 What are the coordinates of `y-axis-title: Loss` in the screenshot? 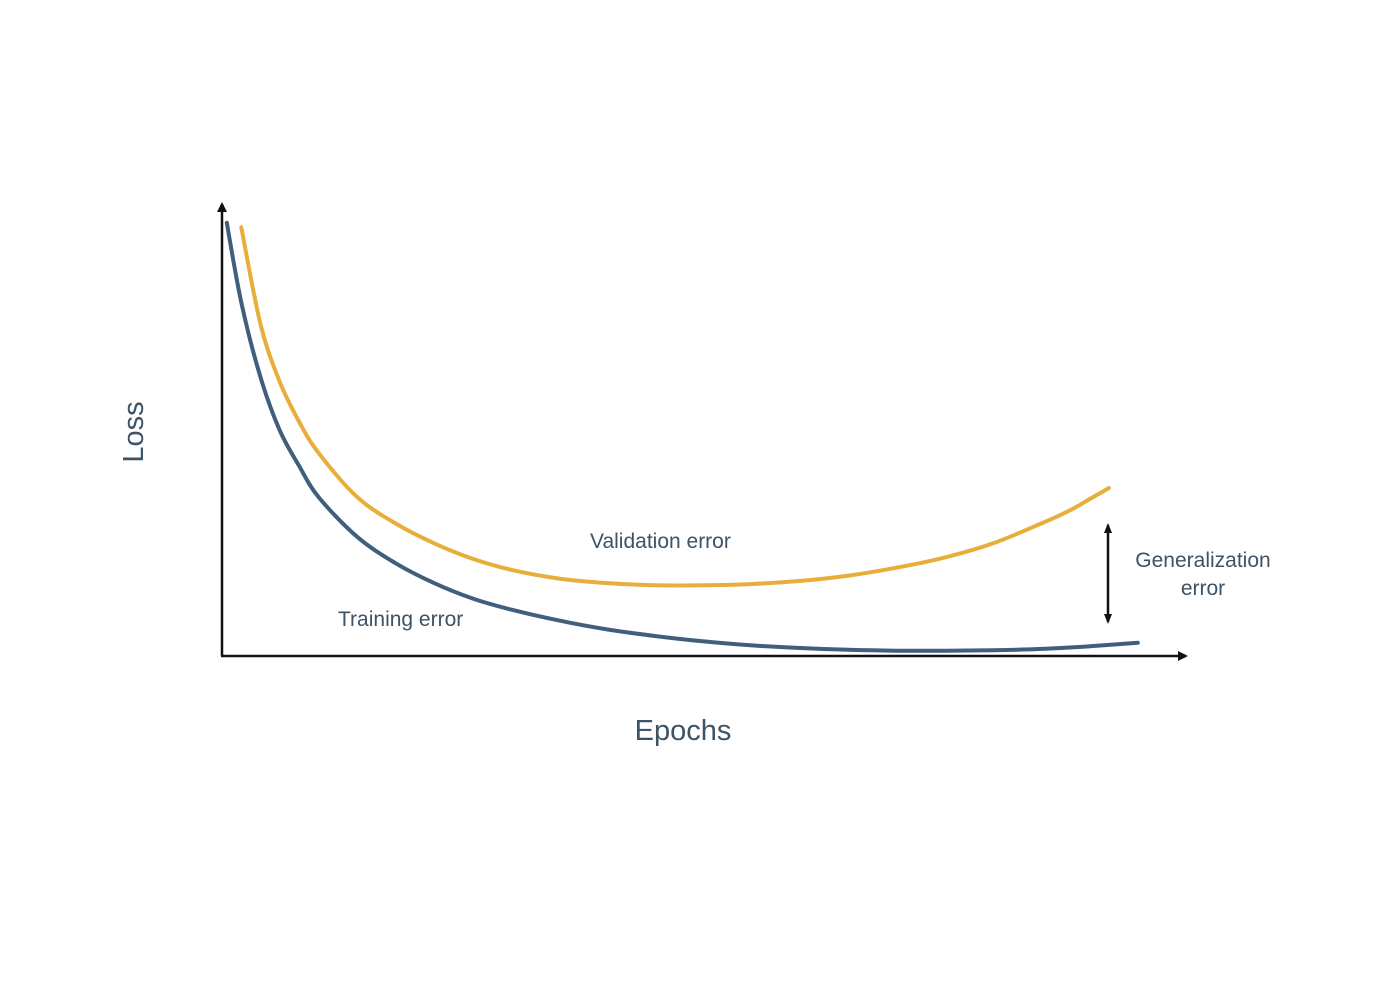 It's located at (134, 431).